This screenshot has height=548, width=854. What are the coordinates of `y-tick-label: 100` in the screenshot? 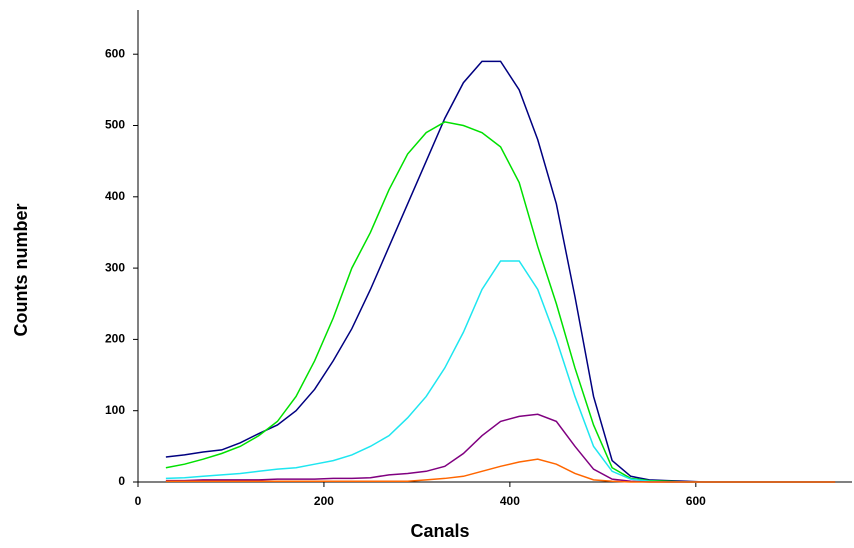 It's located at (115, 410).